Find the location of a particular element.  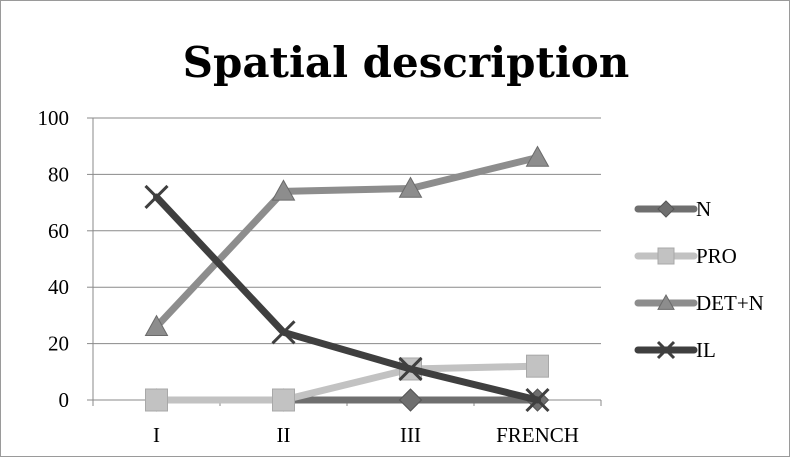

y-tick-label: 40 is located at coordinates (58, 287).